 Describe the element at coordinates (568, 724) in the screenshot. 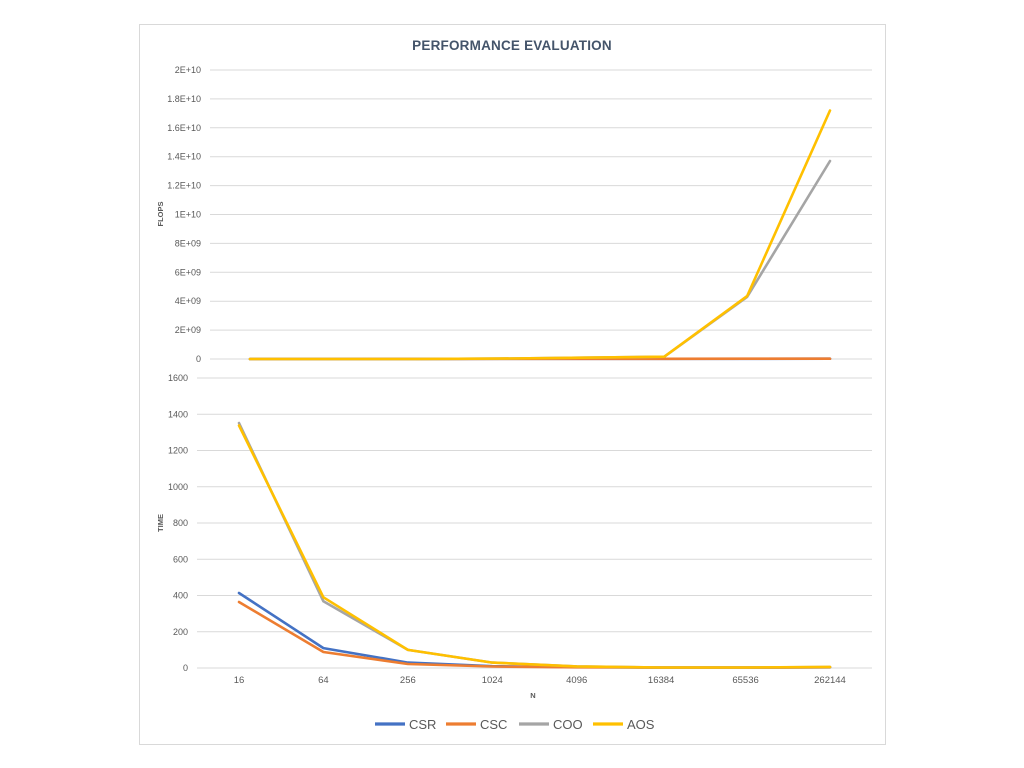

I see `legend-label: COO` at that location.